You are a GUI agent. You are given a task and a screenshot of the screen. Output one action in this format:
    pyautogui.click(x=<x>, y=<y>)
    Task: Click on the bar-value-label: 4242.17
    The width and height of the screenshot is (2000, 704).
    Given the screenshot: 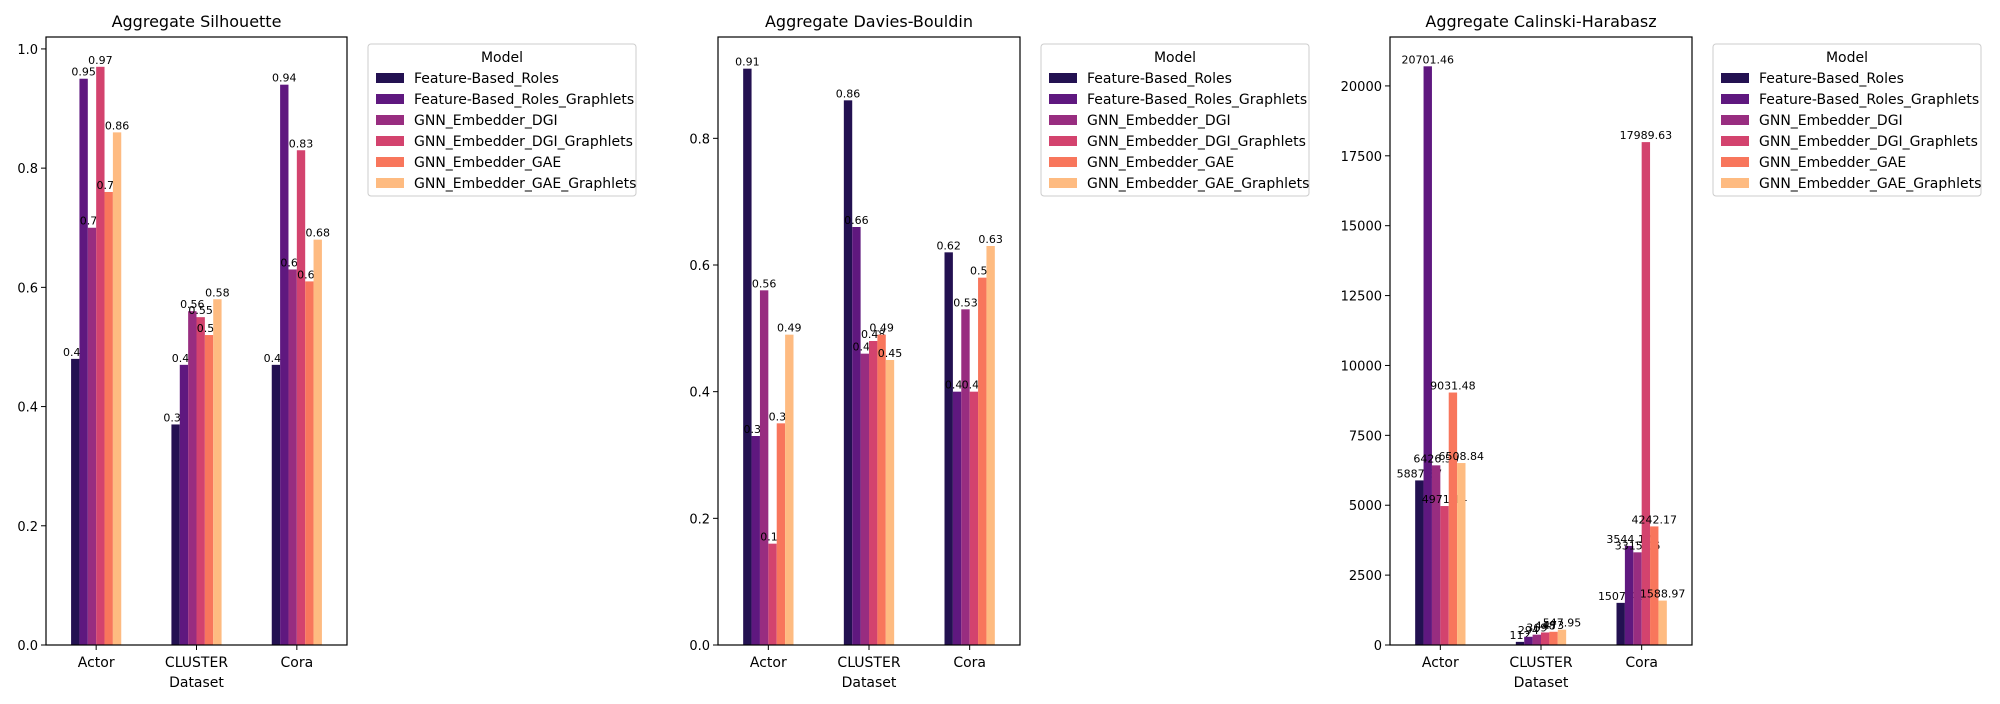 What is the action you would take?
    pyautogui.click(x=1655, y=519)
    